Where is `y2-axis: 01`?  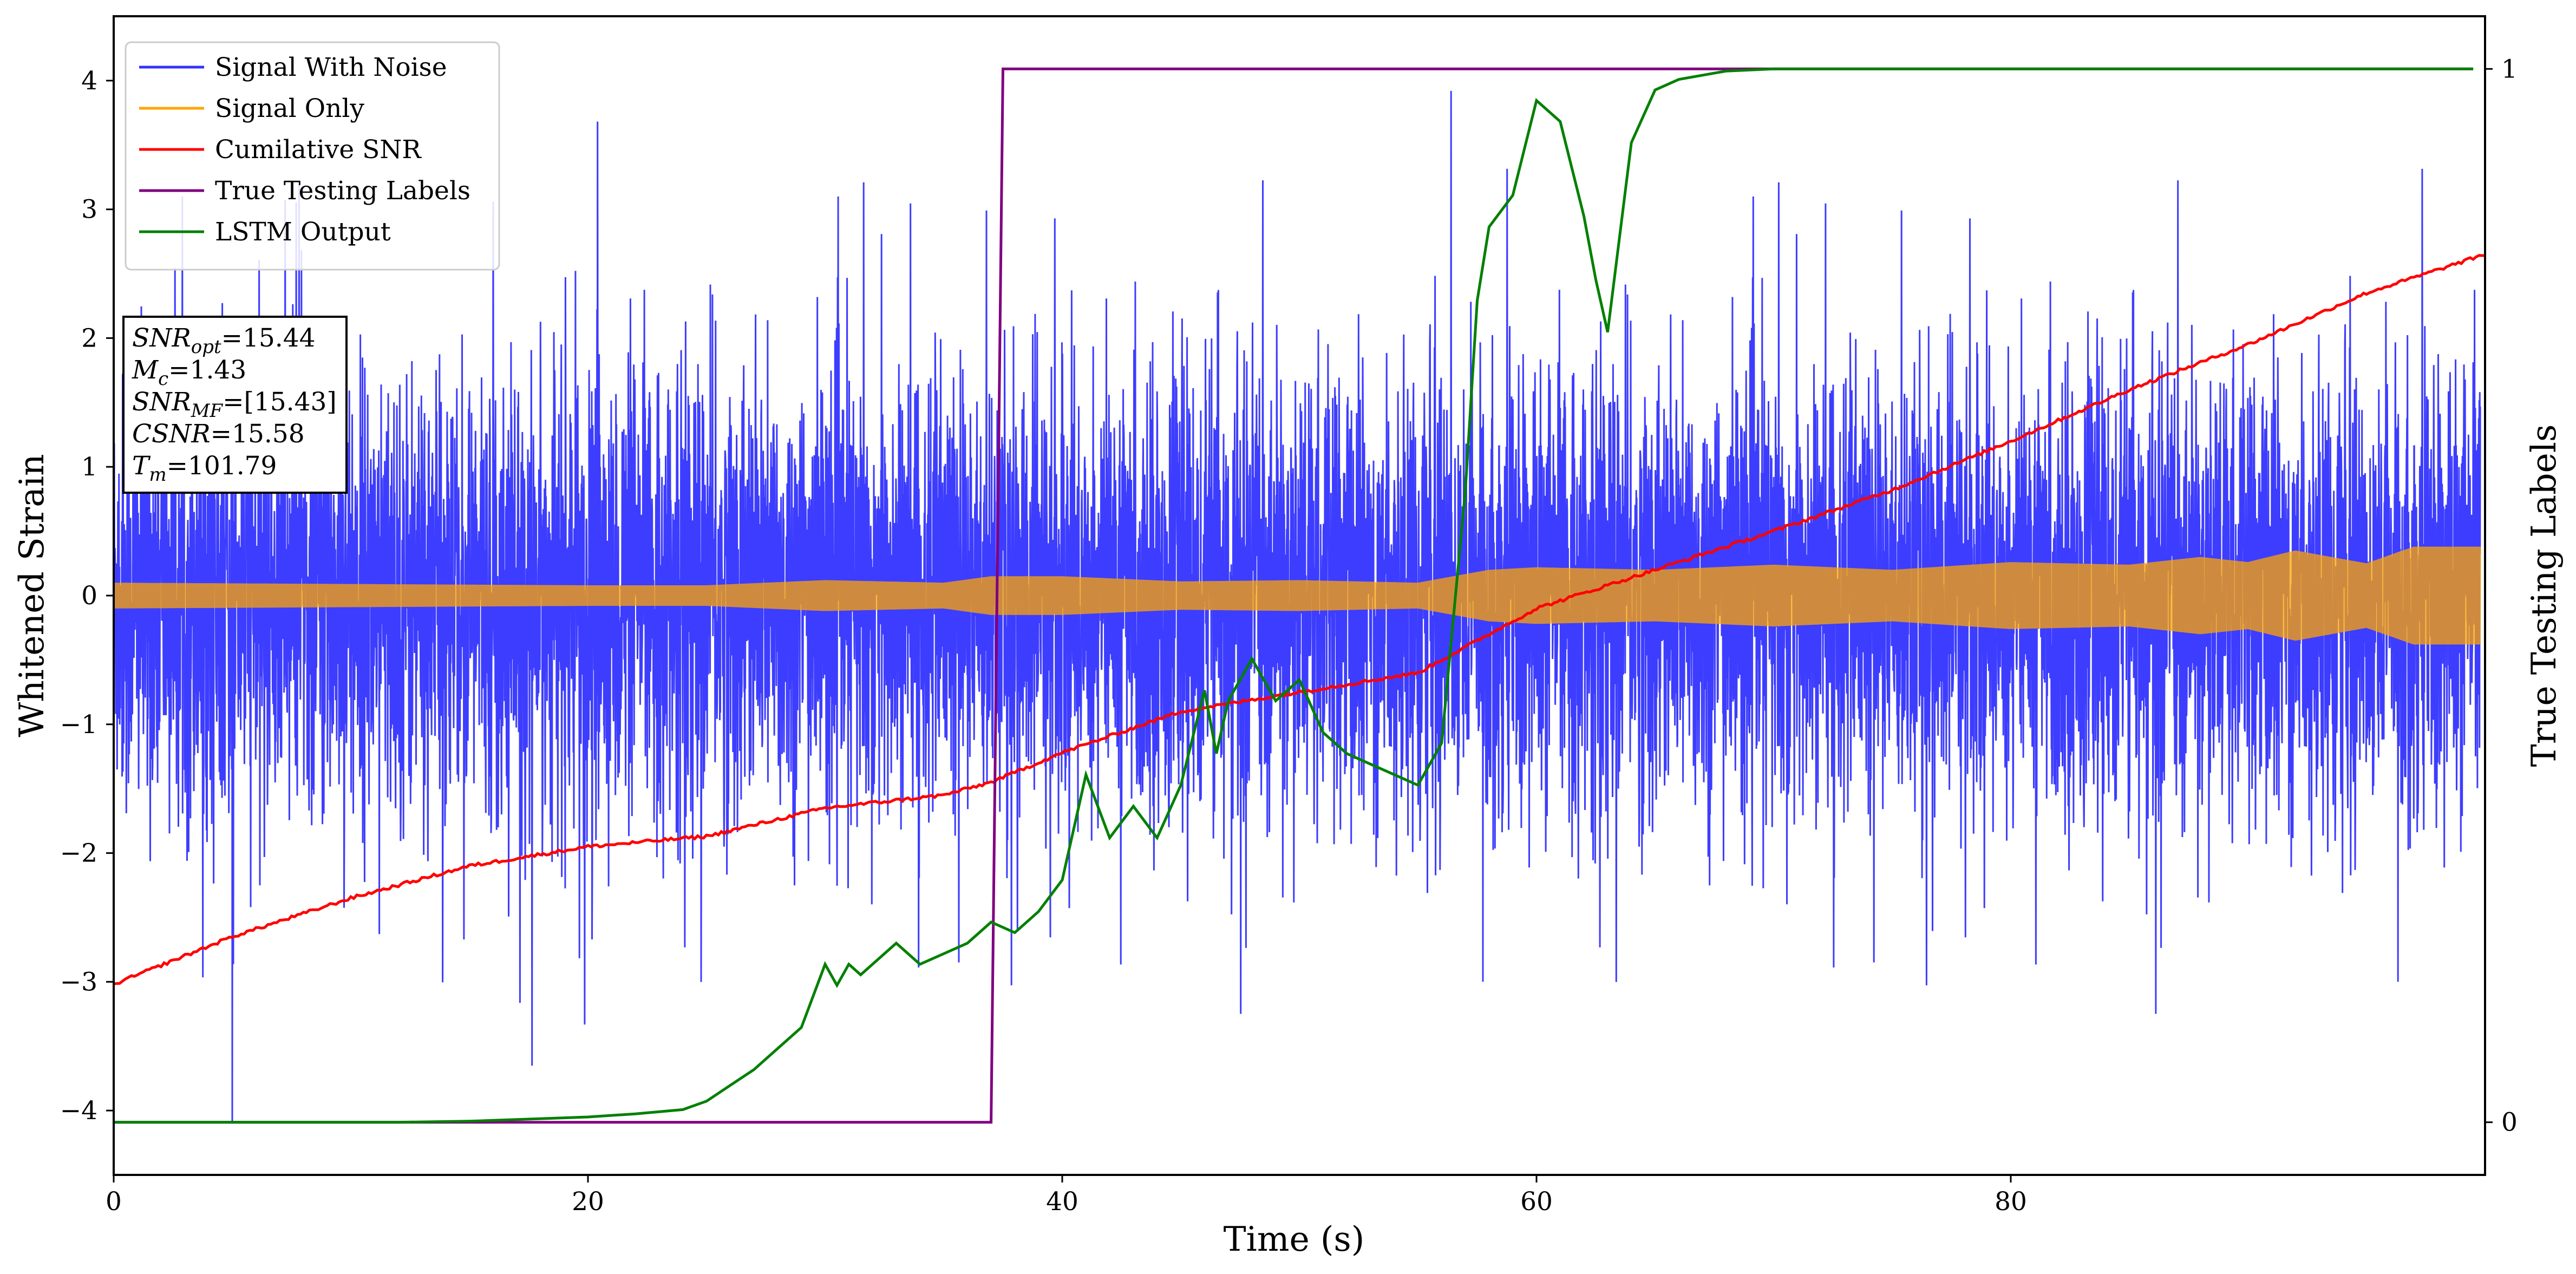 y2-axis: 01 is located at coordinates (2502, 596).